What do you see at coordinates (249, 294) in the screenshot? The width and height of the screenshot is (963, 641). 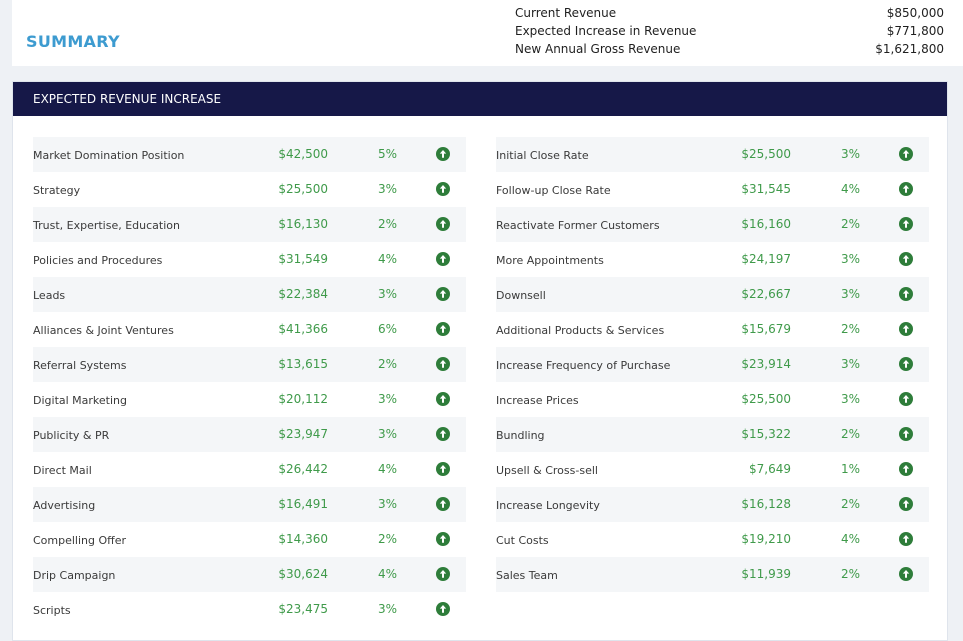 I see `revenue-row-leads: Leads $22,384 3%` at bounding box center [249, 294].